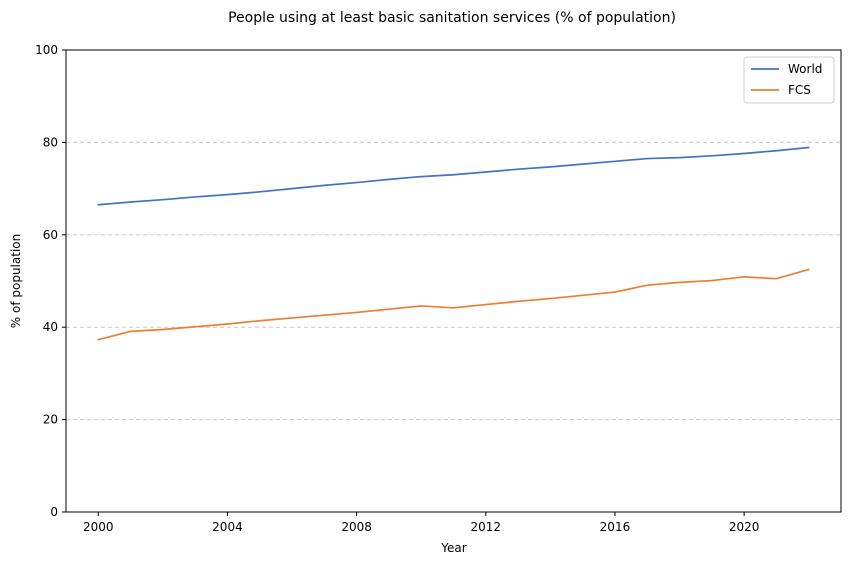  Describe the element at coordinates (805, 69) in the screenshot. I see `legend-label-world: World` at that location.